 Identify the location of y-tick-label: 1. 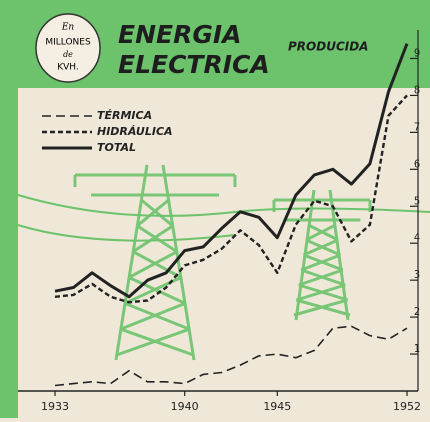
(417, 348).